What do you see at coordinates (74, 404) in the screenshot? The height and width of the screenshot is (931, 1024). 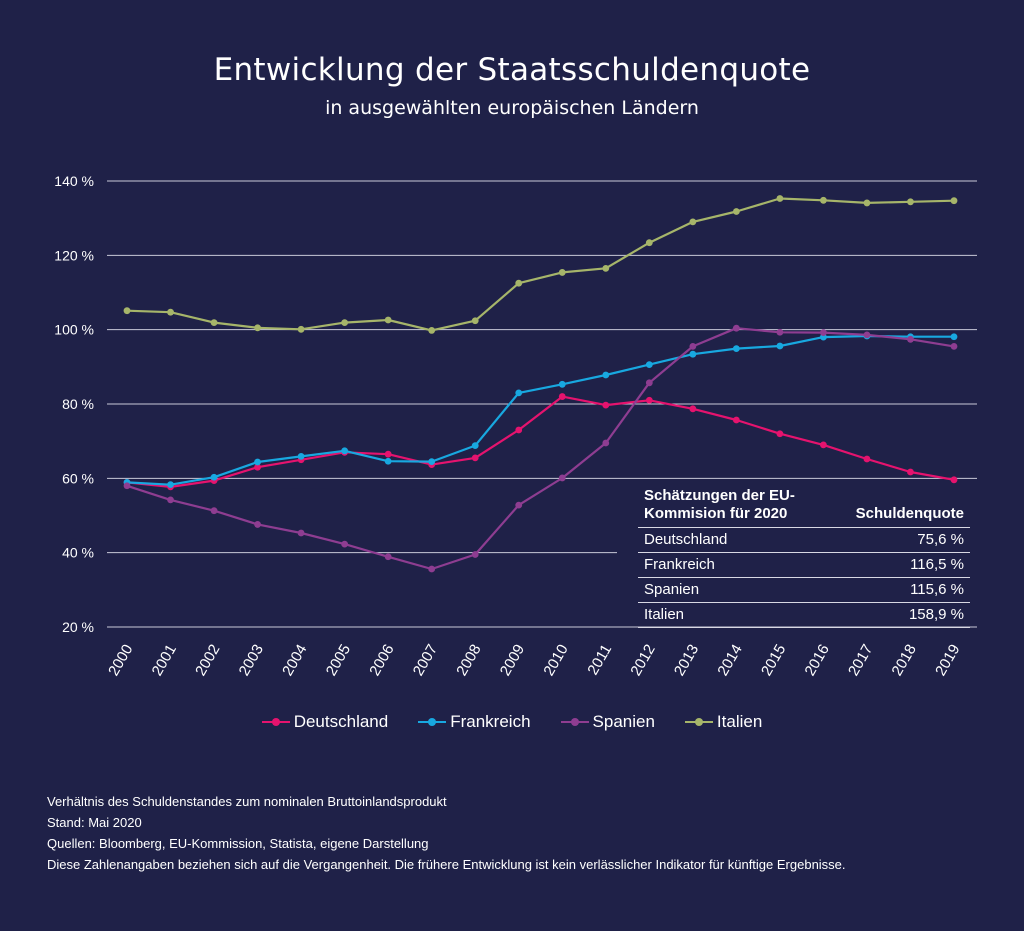 I see `y-axis-ticks: 20 % 40 % 60 % 80 % 100 % 120 % 140 %` at bounding box center [74, 404].